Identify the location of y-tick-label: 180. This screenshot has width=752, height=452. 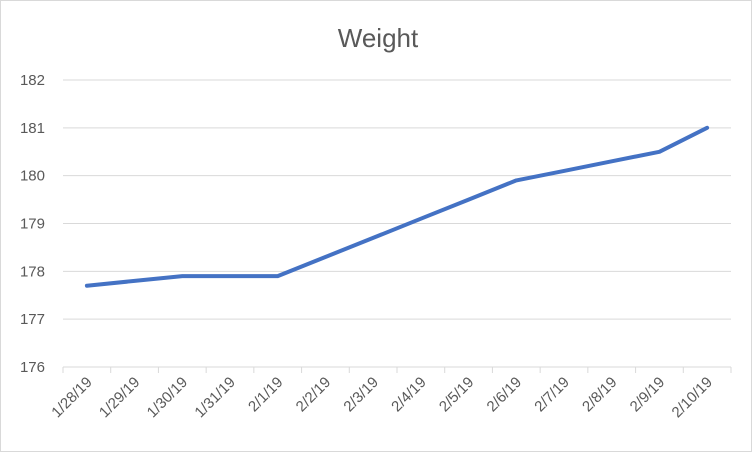
(32, 176).